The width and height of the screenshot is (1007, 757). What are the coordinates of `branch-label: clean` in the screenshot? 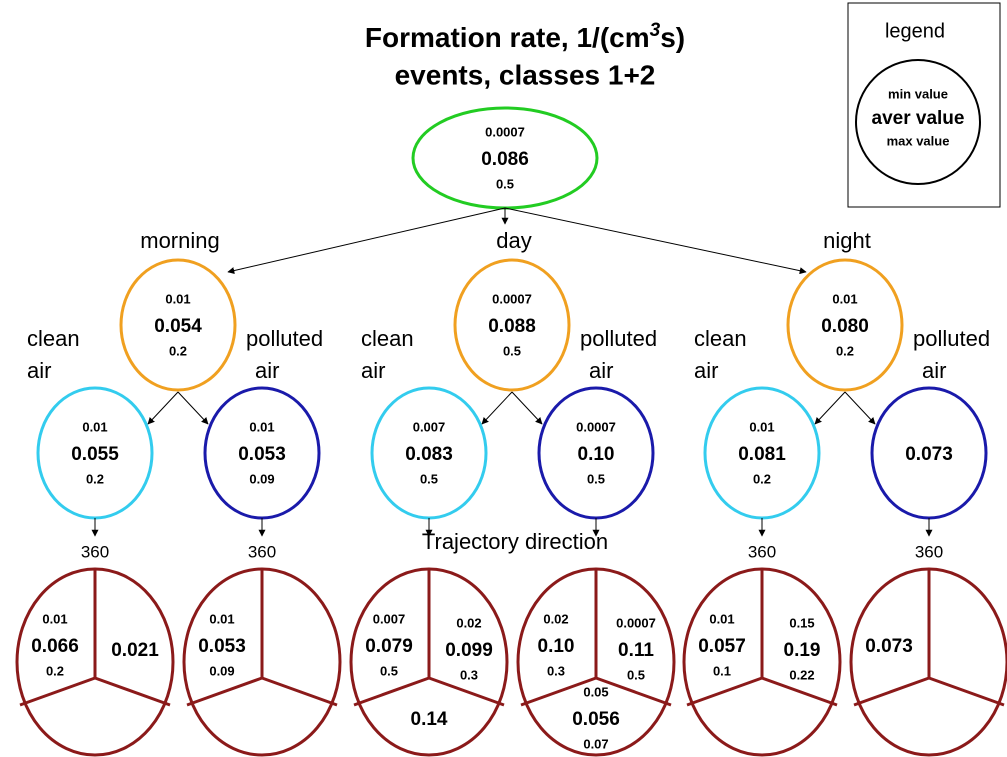 It's located at (387, 338).